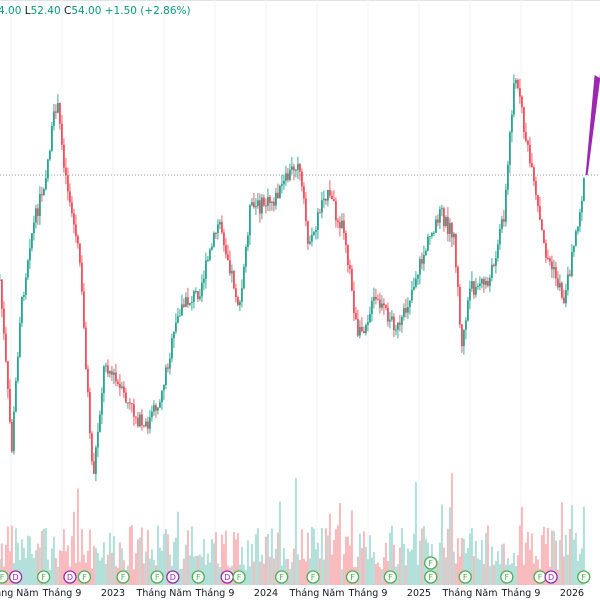  I want to click on up-arrow-annotation, so click(592, 124).